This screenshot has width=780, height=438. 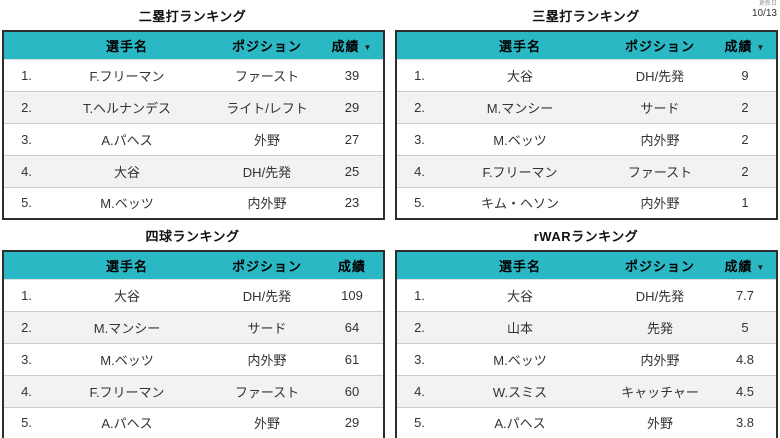 What do you see at coordinates (352, 326) in the screenshot?
I see `score-cell: 64` at bounding box center [352, 326].